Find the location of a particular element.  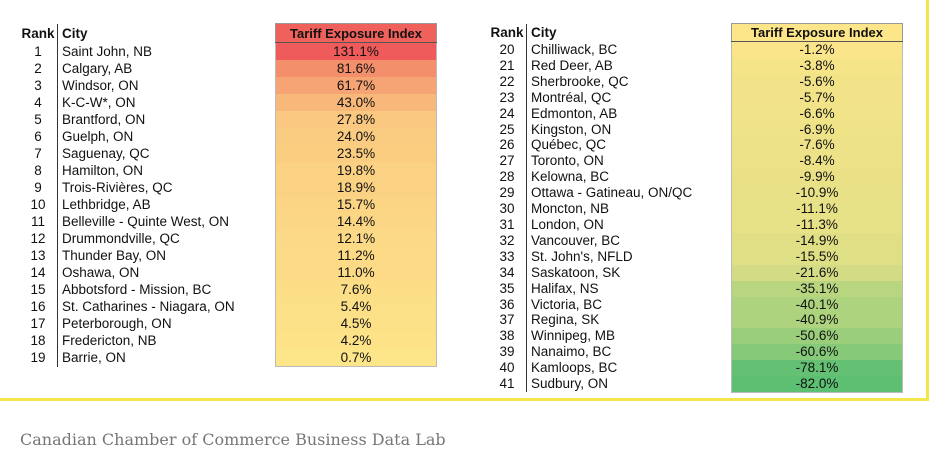

index-cell: -9.9% is located at coordinates (817, 177).